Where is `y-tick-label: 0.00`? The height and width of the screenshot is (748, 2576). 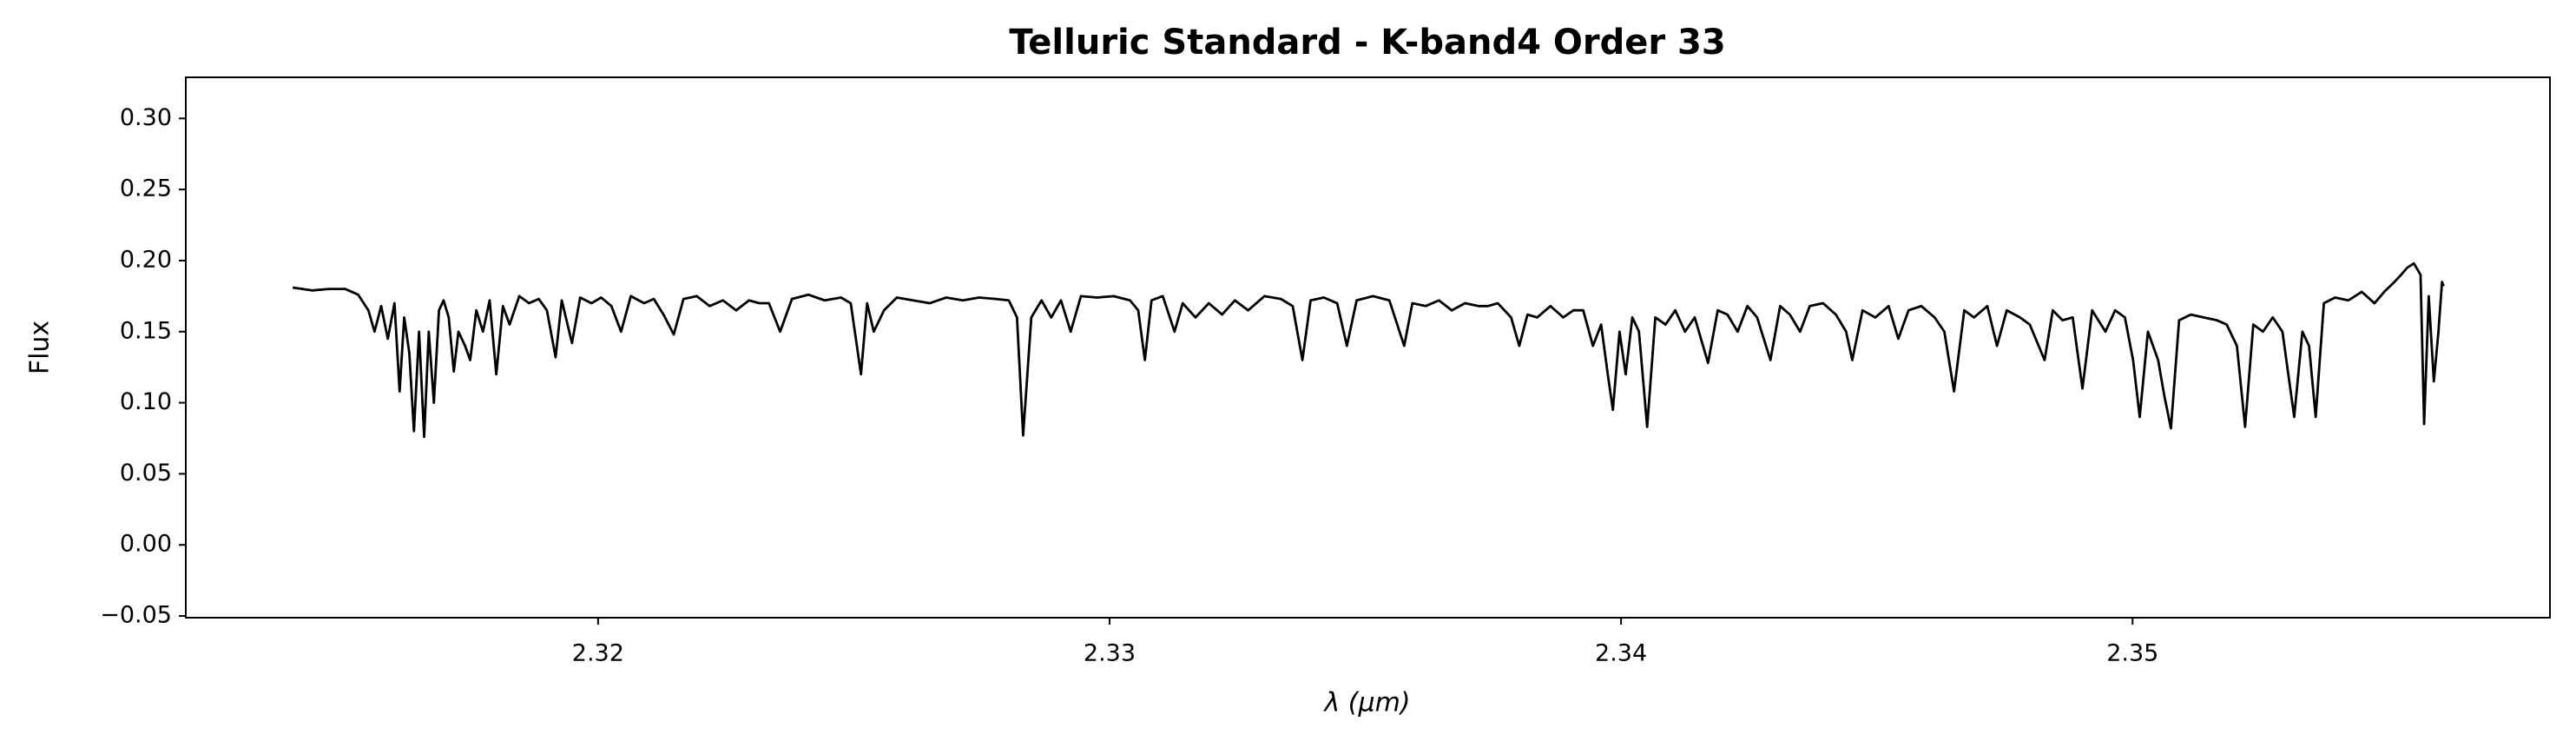 y-tick-label: 0.00 is located at coordinates (146, 544).